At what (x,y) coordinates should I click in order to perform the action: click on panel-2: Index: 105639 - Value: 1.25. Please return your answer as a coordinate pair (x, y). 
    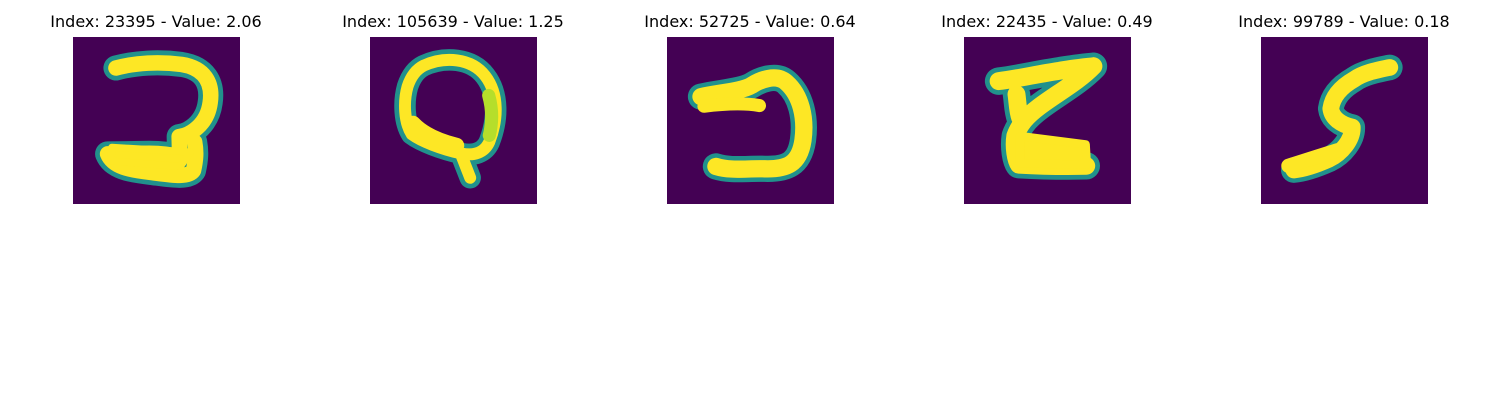
    Looking at the image, I should click on (447, 105).